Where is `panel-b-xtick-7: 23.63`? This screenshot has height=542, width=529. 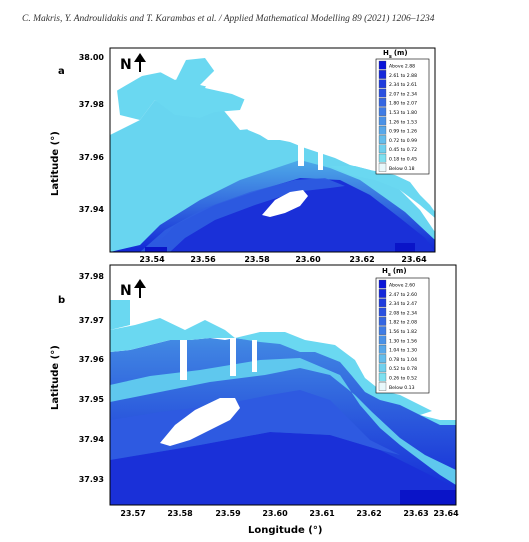
panel-b-xtick-7: 23.63 is located at coordinates (415, 513).